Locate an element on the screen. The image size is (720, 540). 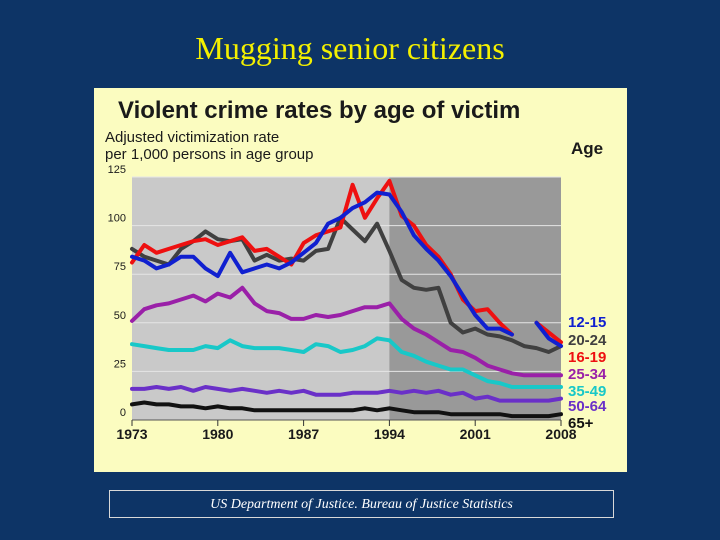
legend-entry-65plus: 65+ is located at coordinates (581, 423).